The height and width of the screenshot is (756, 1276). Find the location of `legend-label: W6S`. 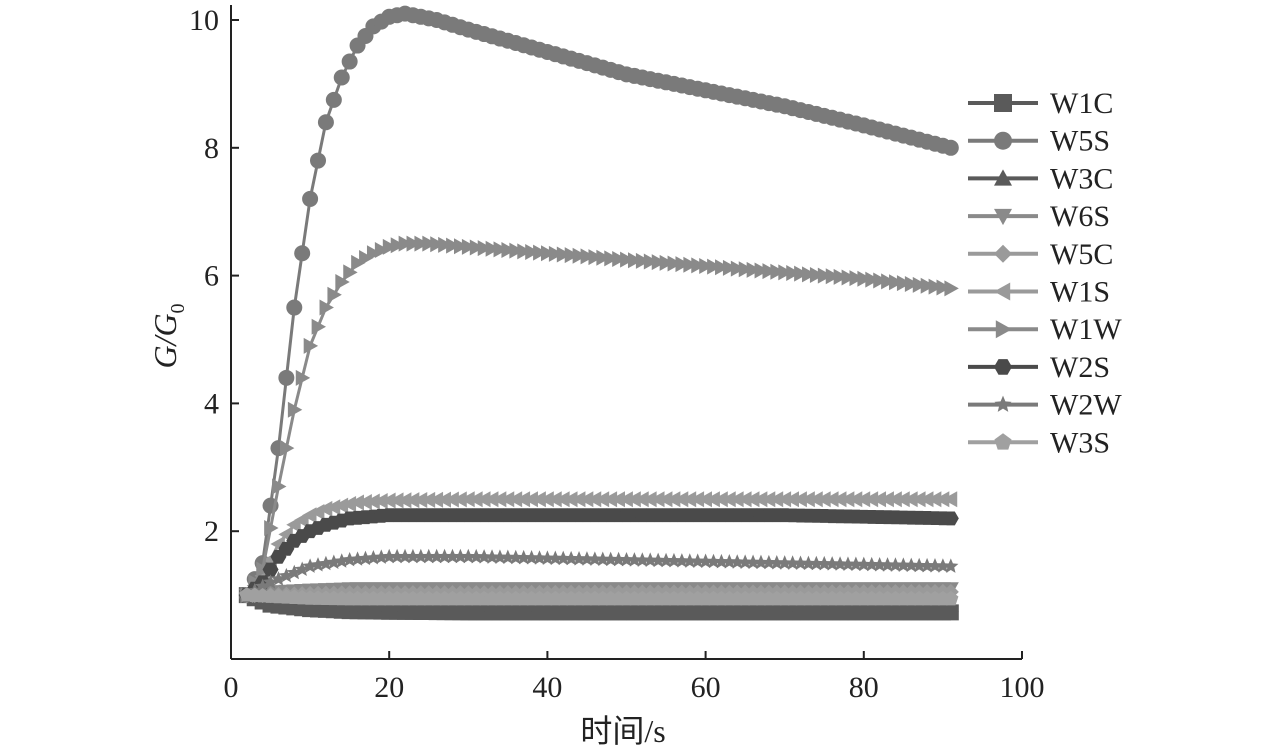

legend-label: W6S is located at coordinates (1080, 216).